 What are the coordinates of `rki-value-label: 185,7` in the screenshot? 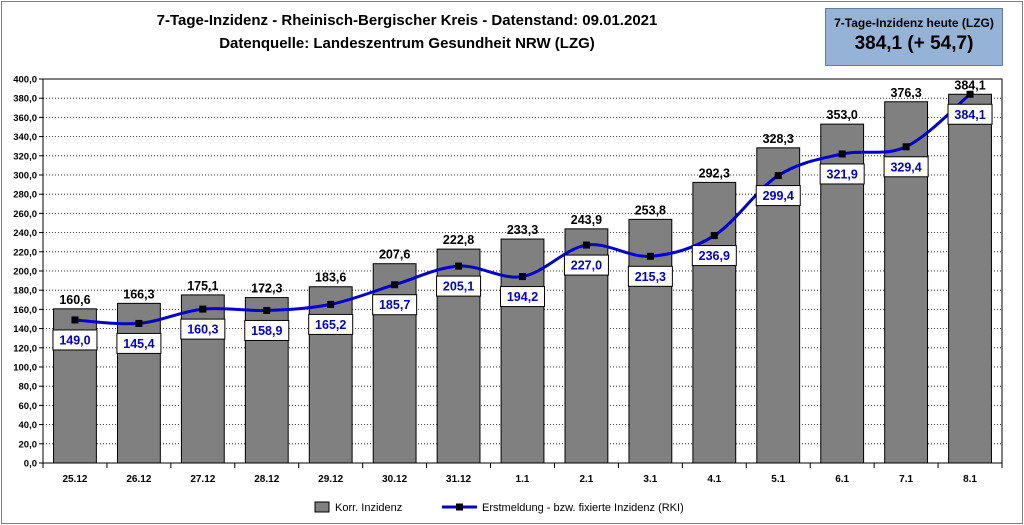 It's located at (394, 305).